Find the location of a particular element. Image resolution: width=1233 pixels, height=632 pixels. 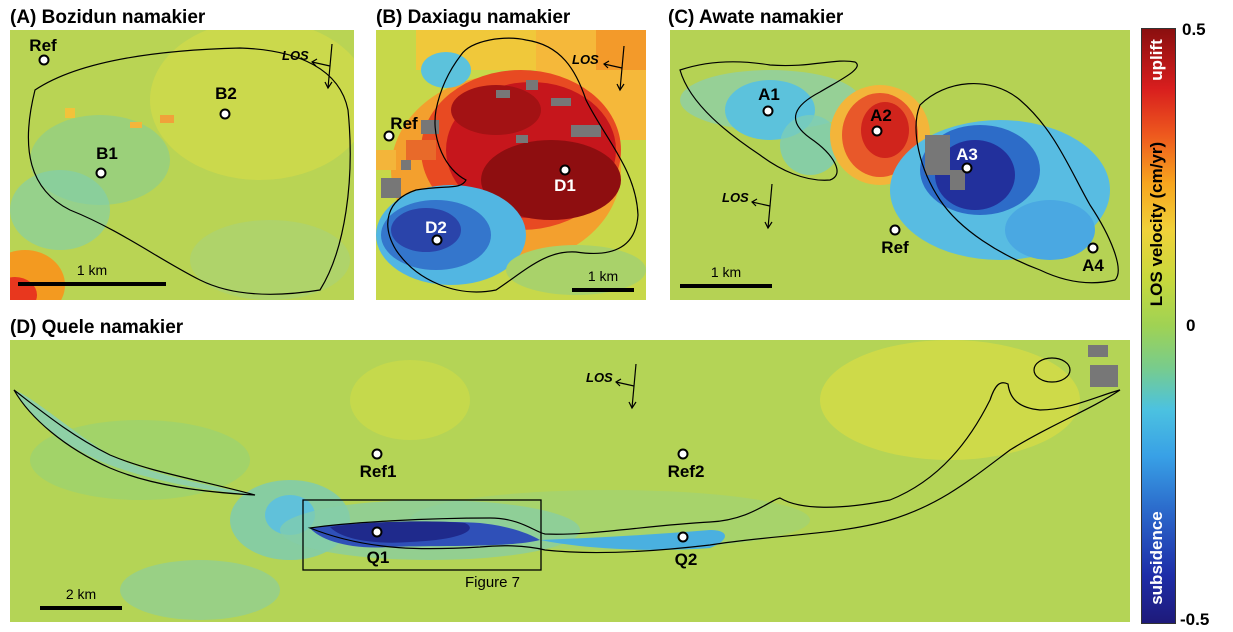

label-a1: A1 is located at coordinates (769, 94).